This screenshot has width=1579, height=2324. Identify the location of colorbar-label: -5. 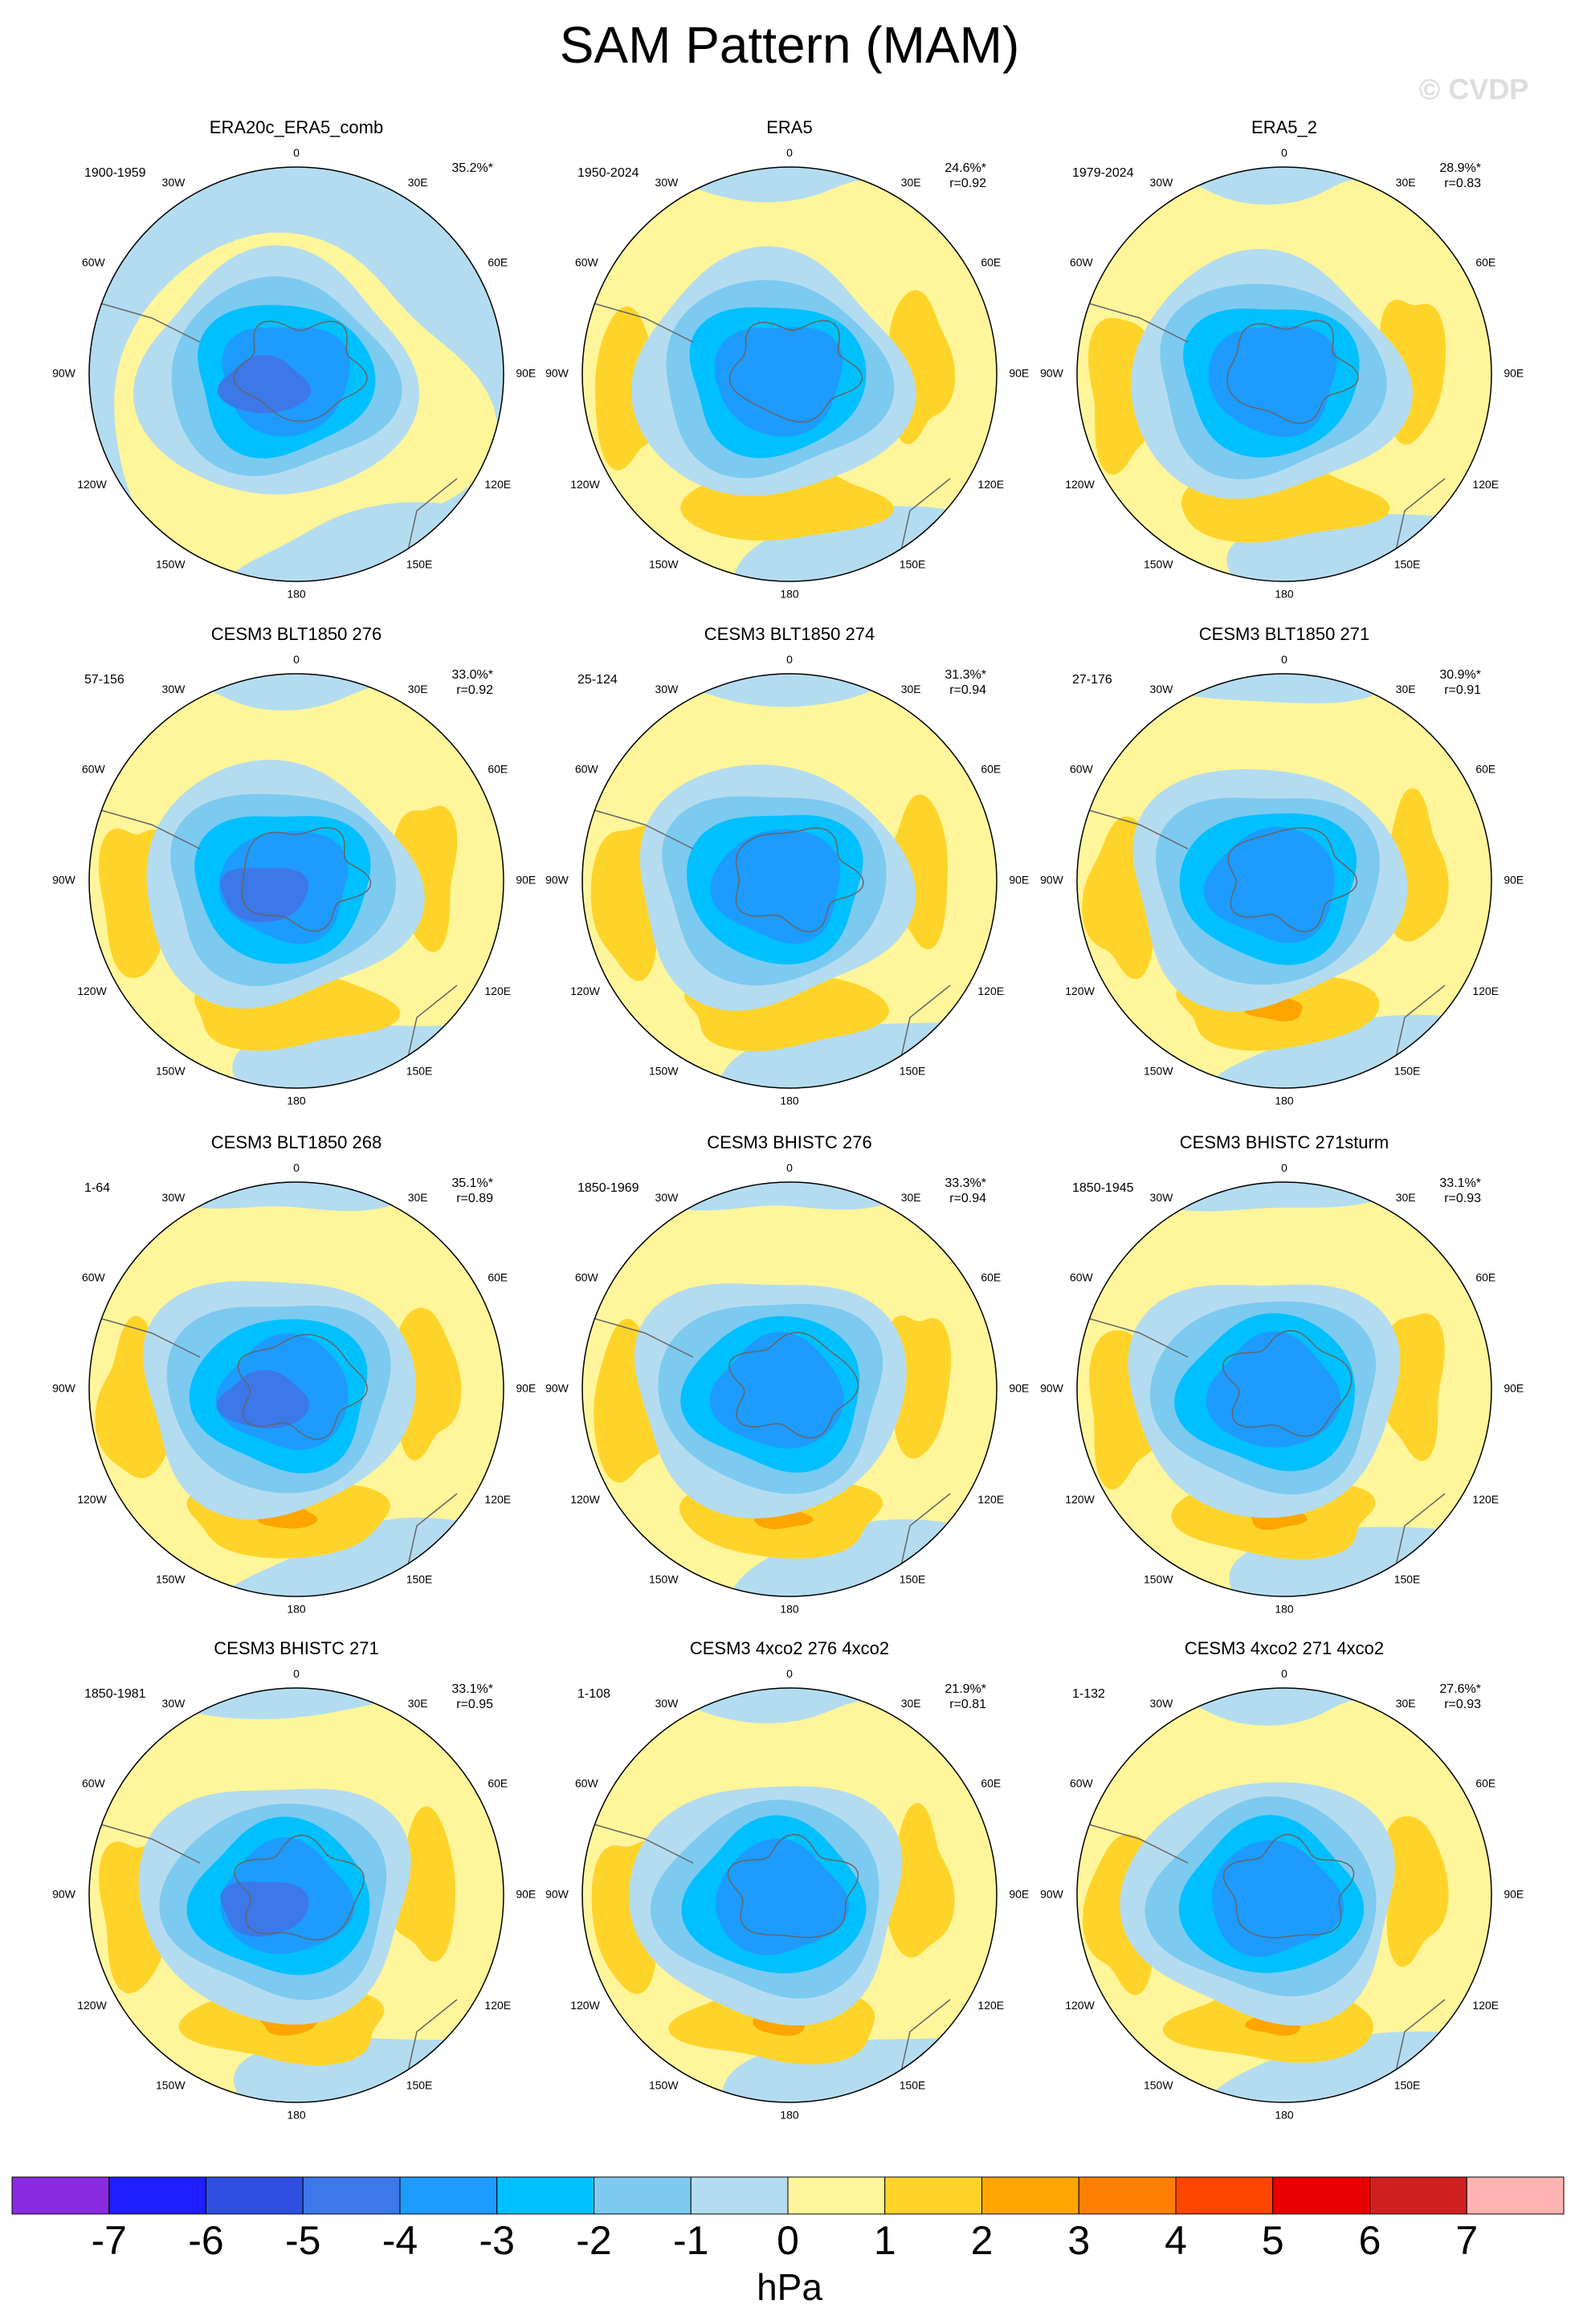
(302, 2241).